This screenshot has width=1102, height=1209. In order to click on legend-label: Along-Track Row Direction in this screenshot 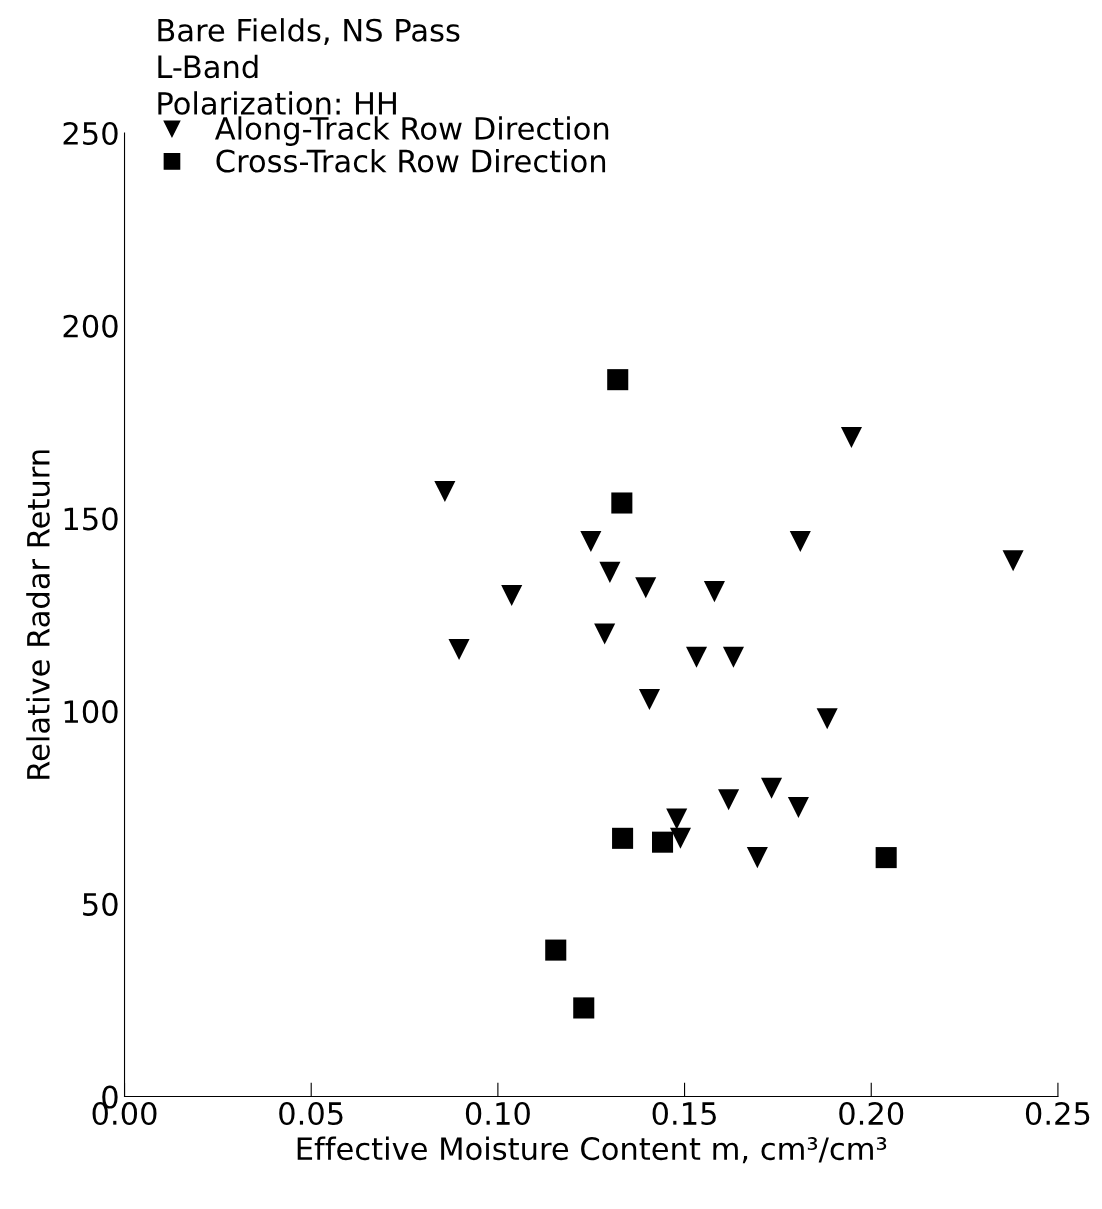, I will do `click(411, 131)`.